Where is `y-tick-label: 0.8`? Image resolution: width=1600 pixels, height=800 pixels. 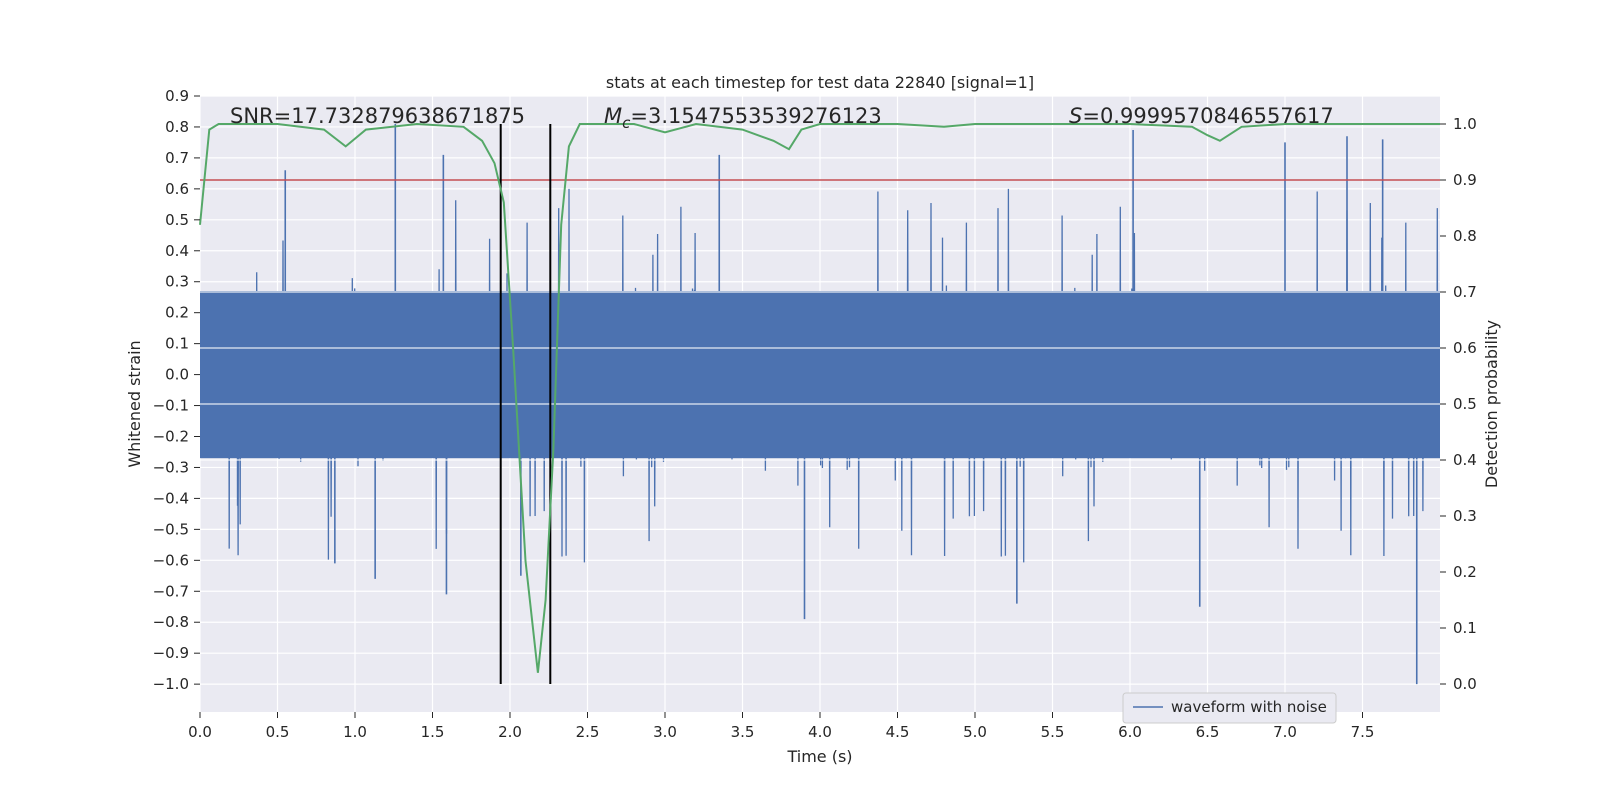
y-tick-label: 0.8 is located at coordinates (177, 127).